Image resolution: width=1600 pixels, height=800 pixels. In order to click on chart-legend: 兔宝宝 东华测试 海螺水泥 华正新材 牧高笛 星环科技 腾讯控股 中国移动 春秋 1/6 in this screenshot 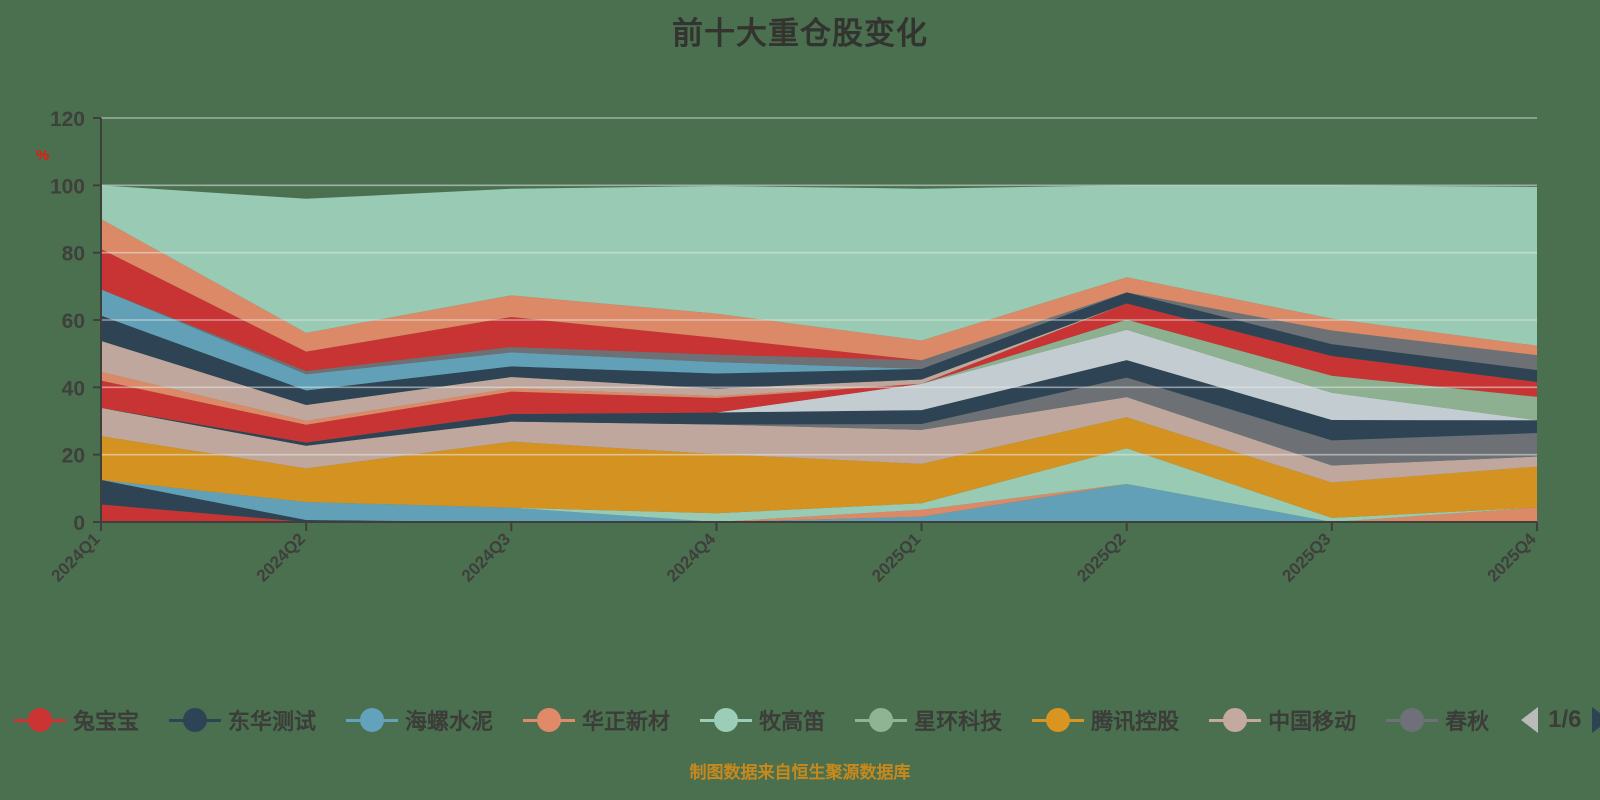, I will do `click(800, 720)`.